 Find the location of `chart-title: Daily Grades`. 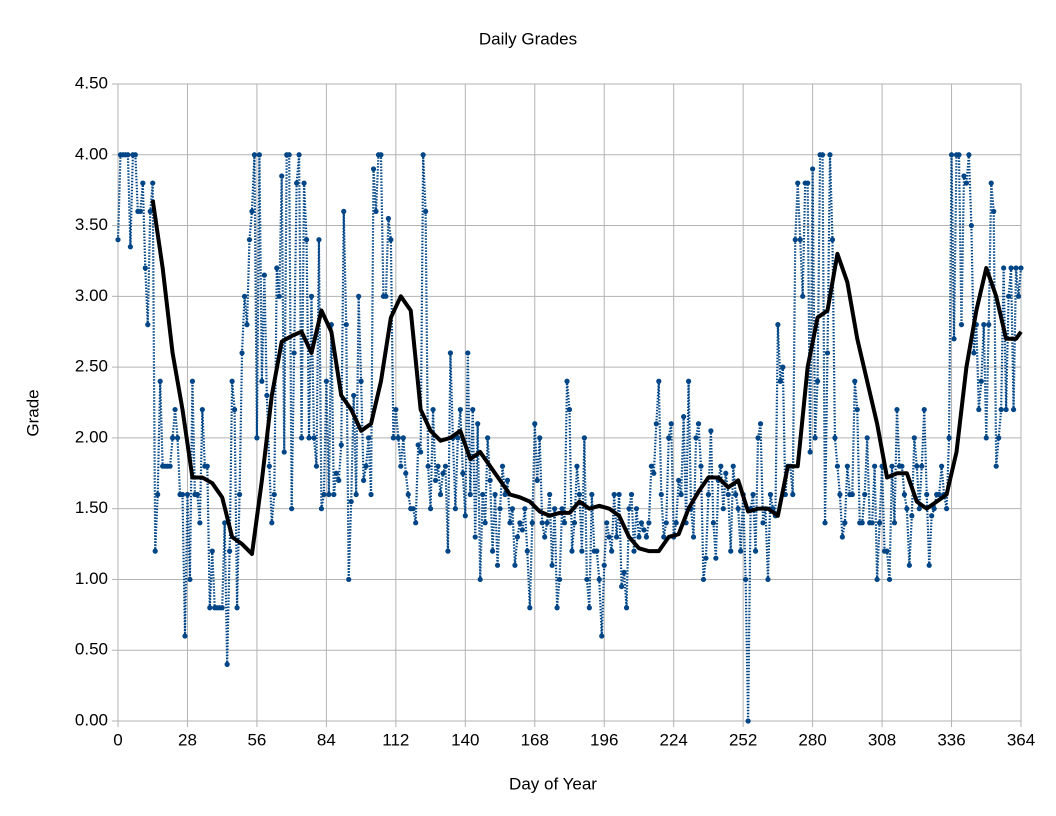

chart-title: Daily Grades is located at coordinates (528, 38).